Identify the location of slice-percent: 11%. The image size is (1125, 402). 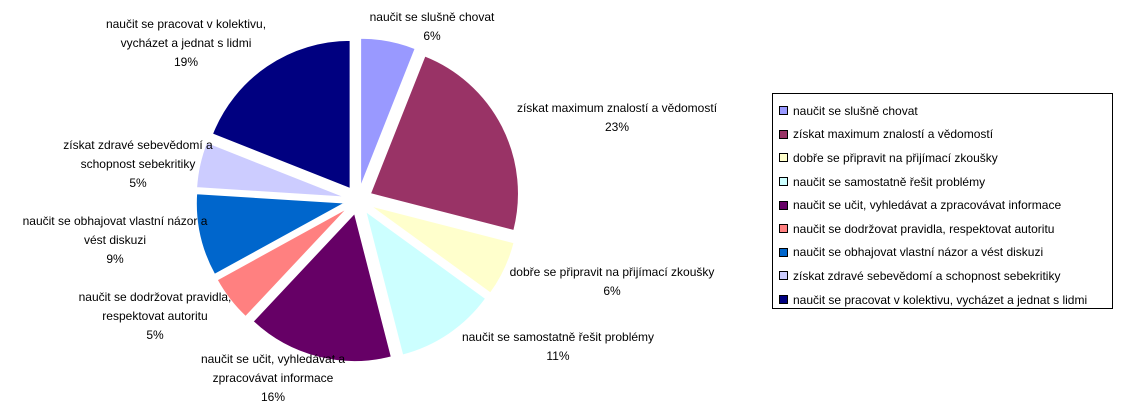
(557, 356).